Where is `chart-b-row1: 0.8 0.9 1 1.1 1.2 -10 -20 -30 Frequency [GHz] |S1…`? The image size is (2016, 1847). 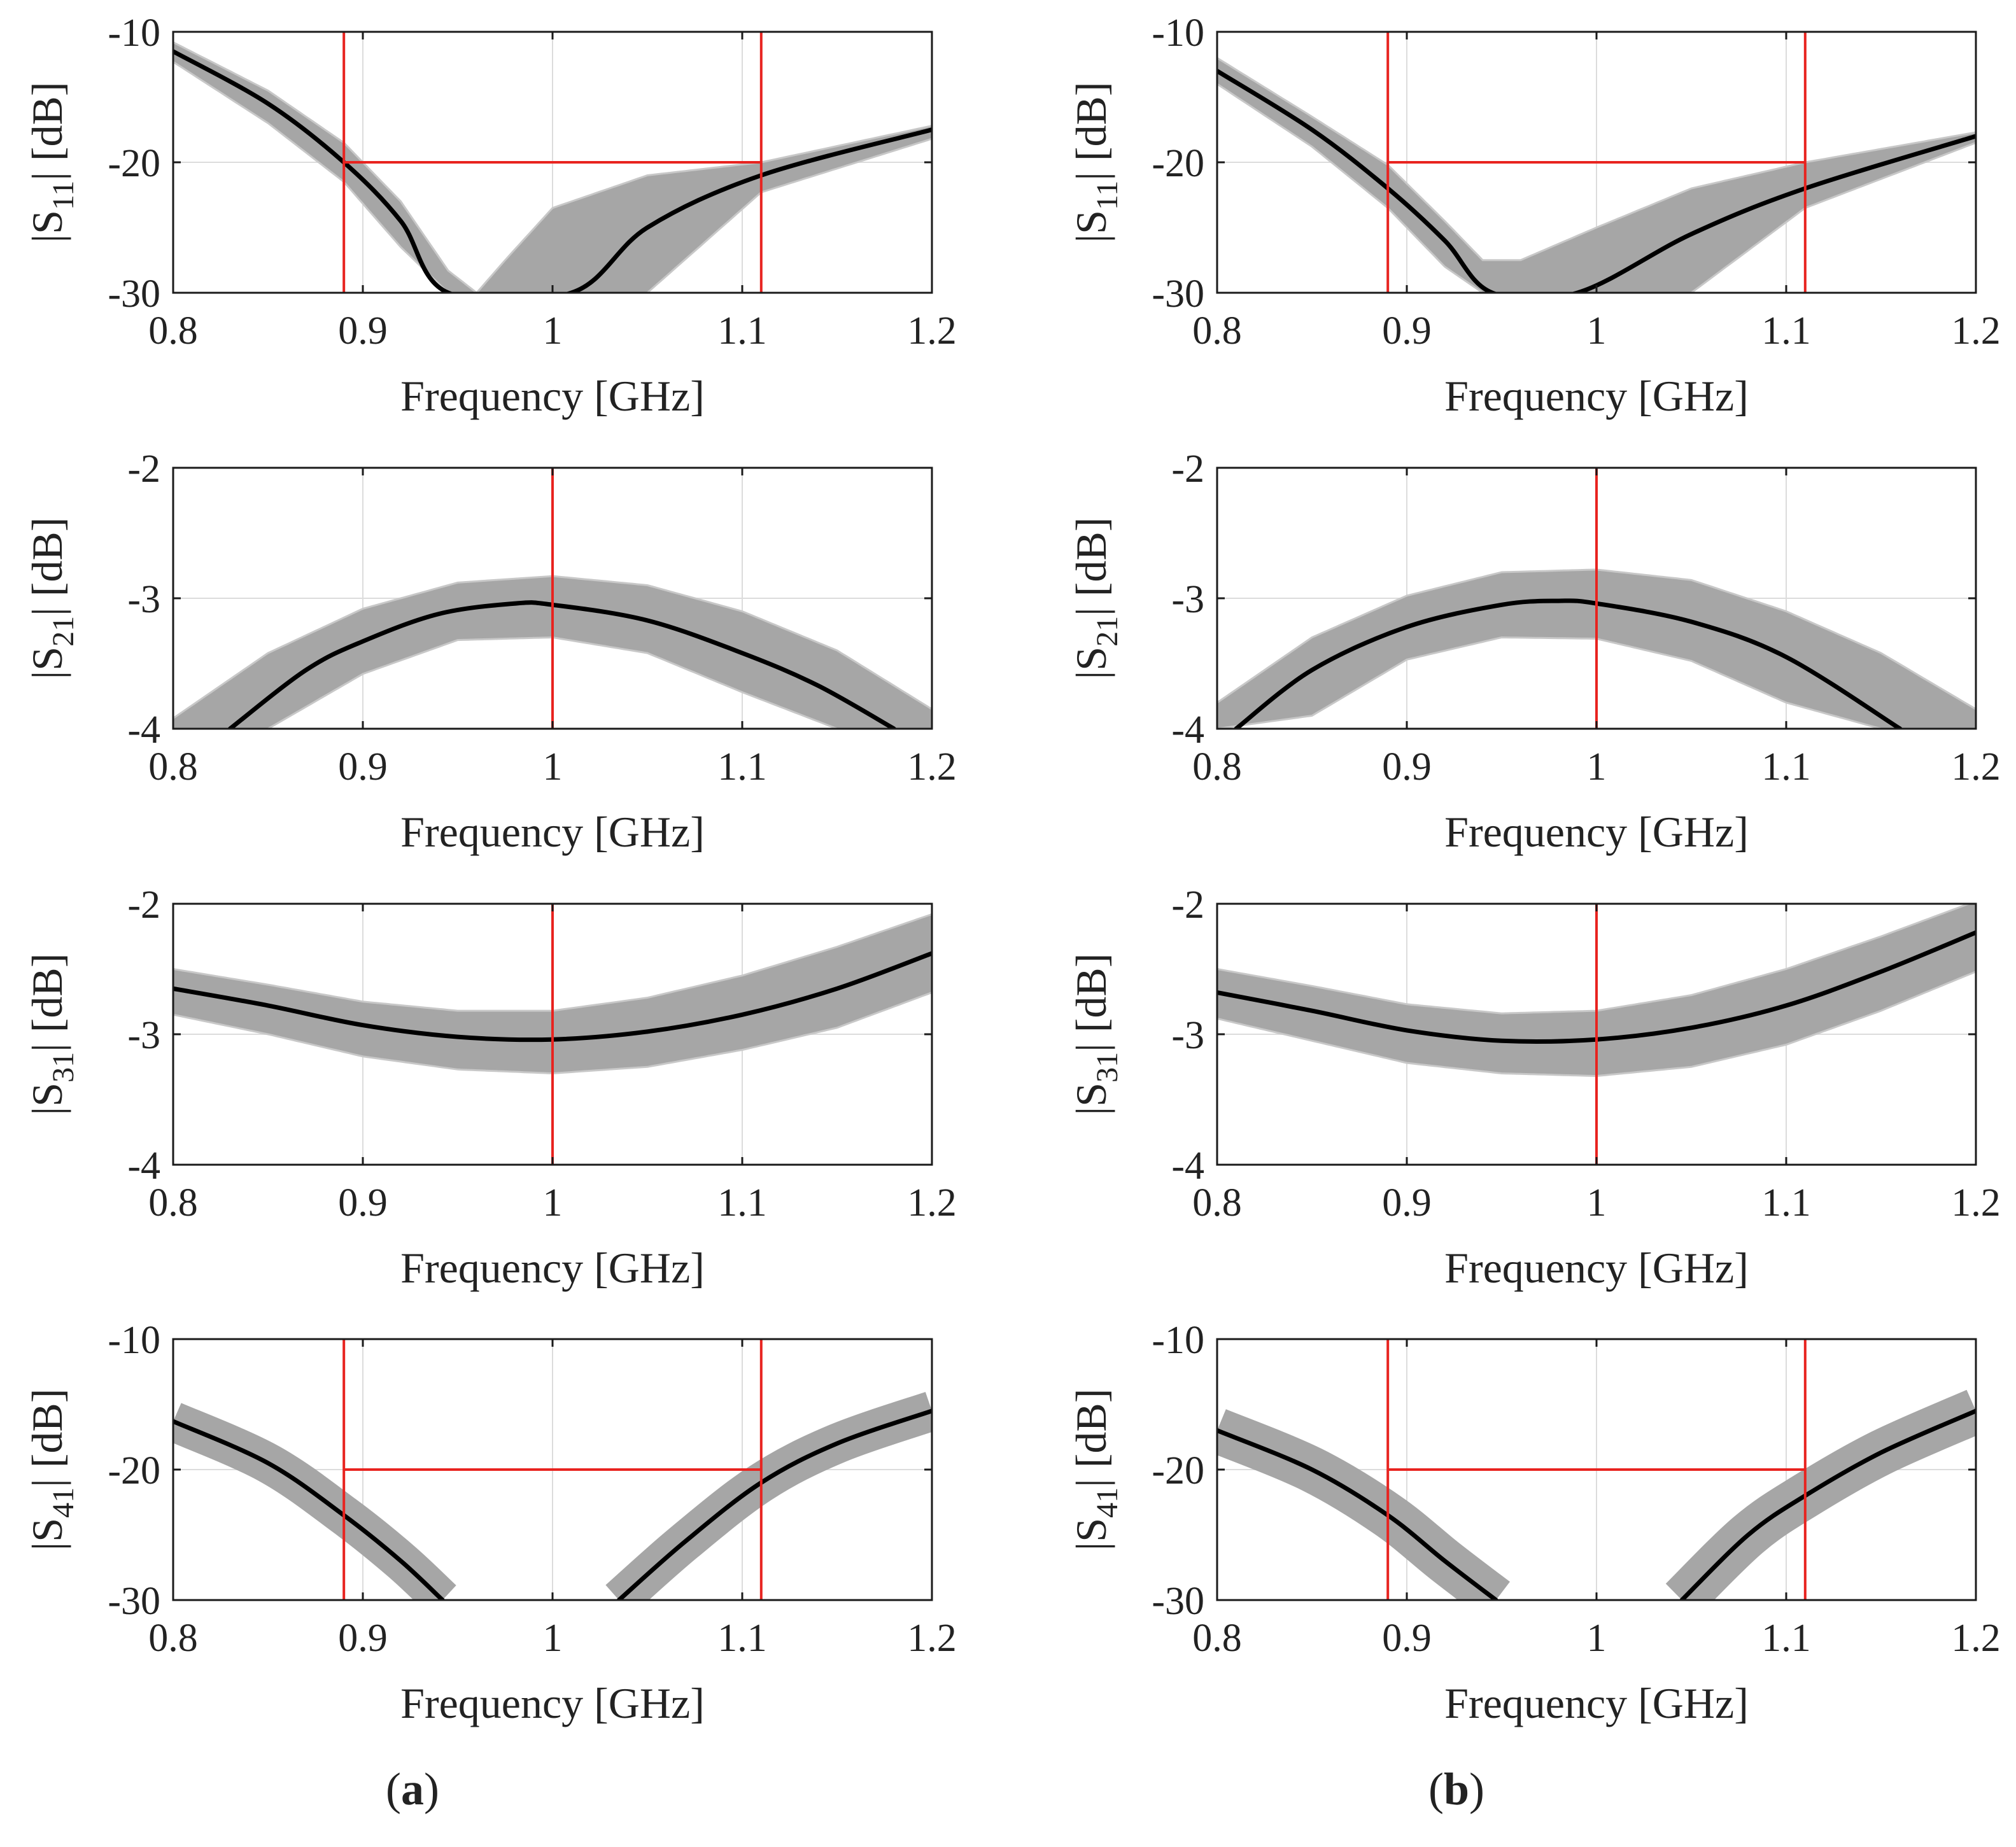 chart-b-row1: 0.8 0.9 1 1.1 1.2 -10 -20 -30 Frequency [GHz] |S1… is located at coordinates (1534, 215).